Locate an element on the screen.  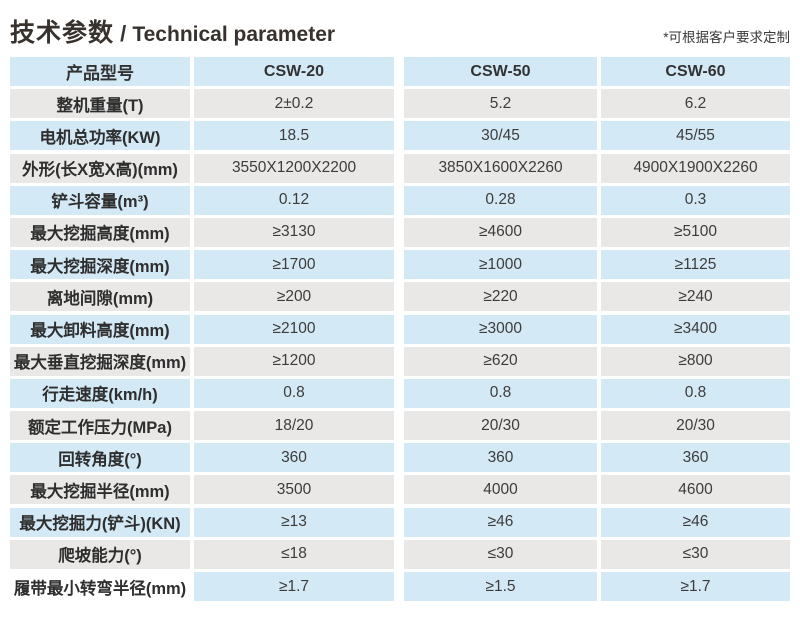
param-value-csw60: ≥46 is located at coordinates (695, 522).